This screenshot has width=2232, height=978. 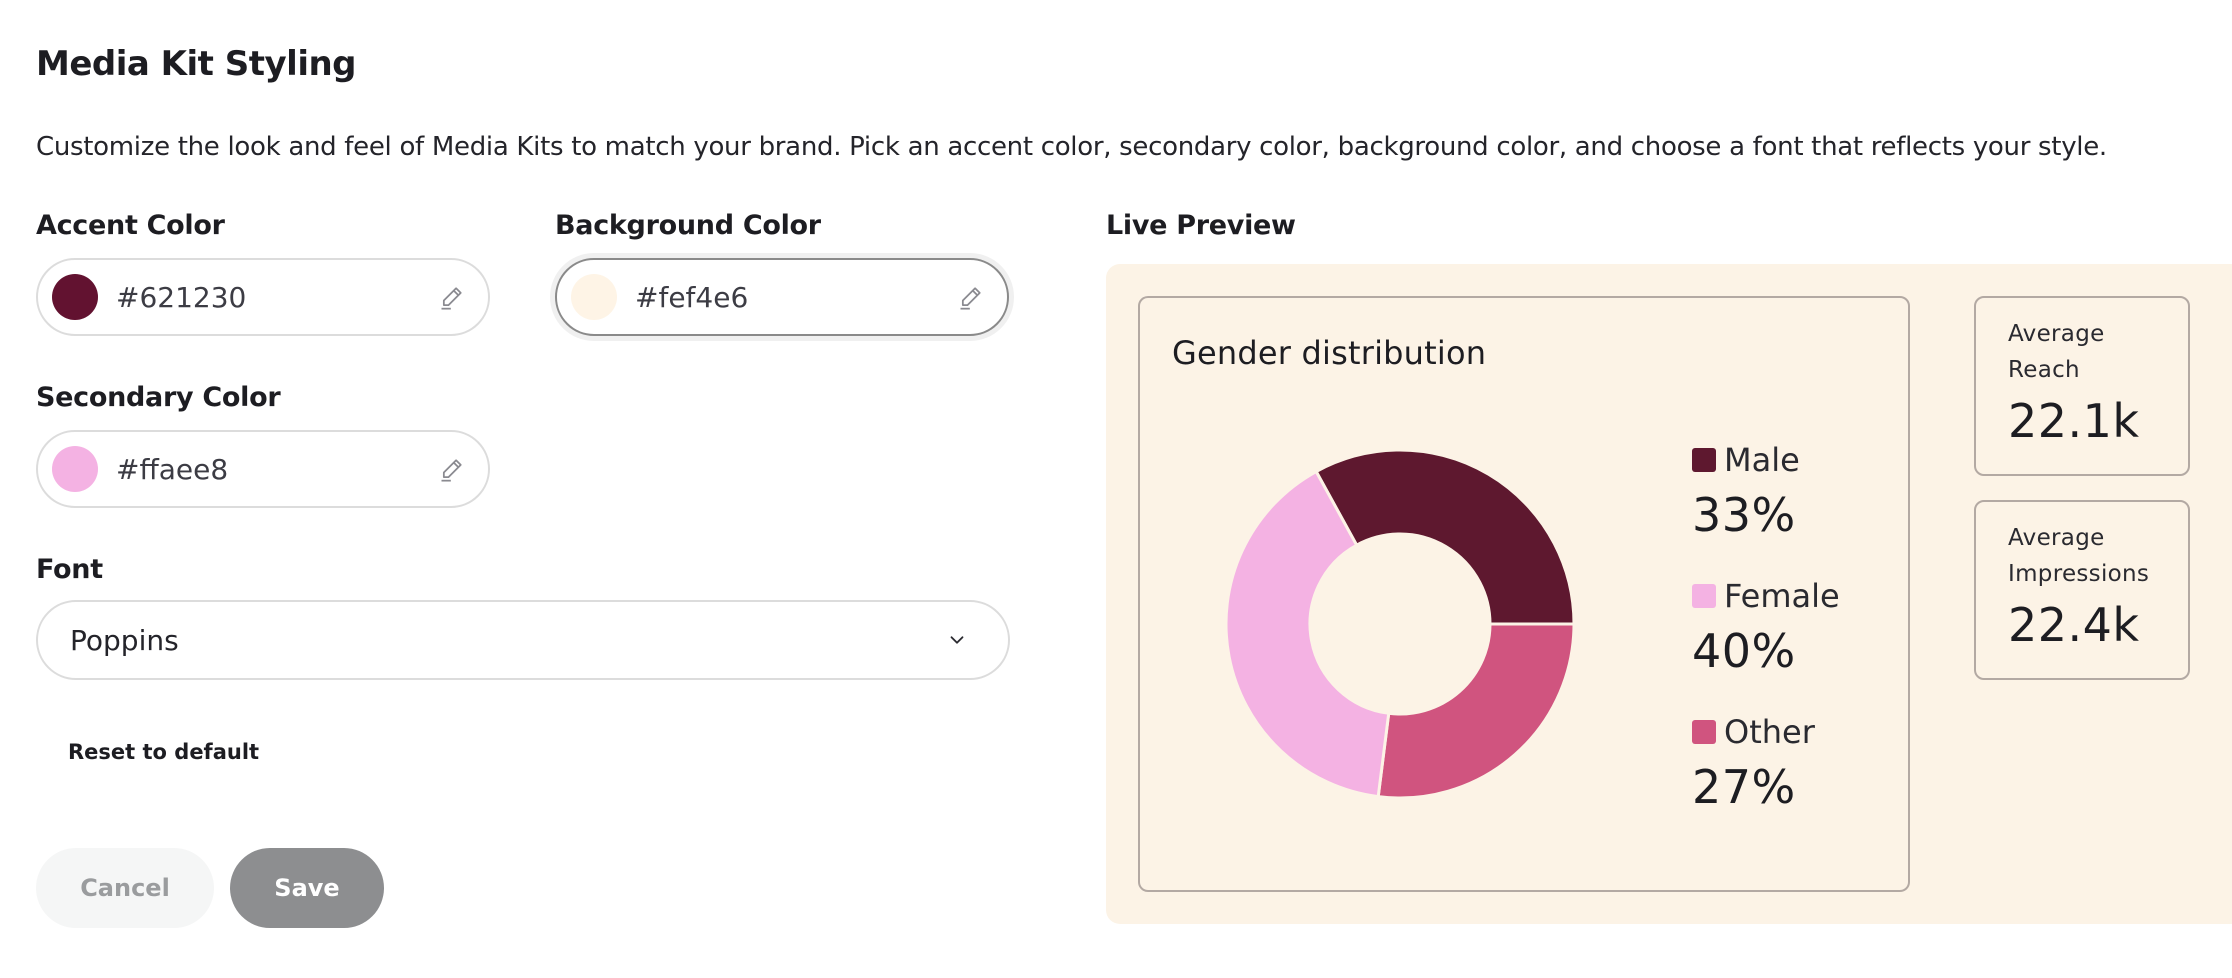 What do you see at coordinates (2056, 352) in the screenshot?
I see `average-reach-label: Average Reach` at bounding box center [2056, 352].